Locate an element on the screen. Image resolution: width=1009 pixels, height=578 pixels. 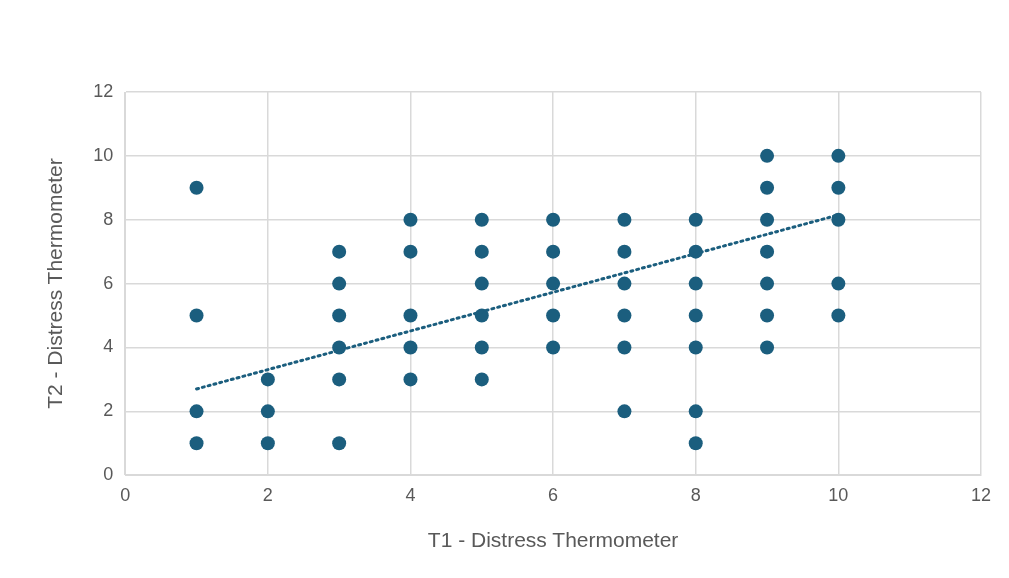
y-tick-label: 0 is located at coordinates (108, 474).